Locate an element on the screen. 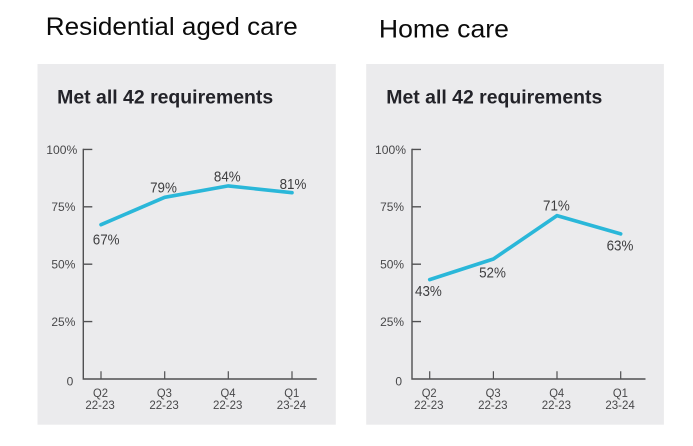 The width and height of the screenshot is (693, 446). svg-text: 63% is located at coordinates (620, 245).